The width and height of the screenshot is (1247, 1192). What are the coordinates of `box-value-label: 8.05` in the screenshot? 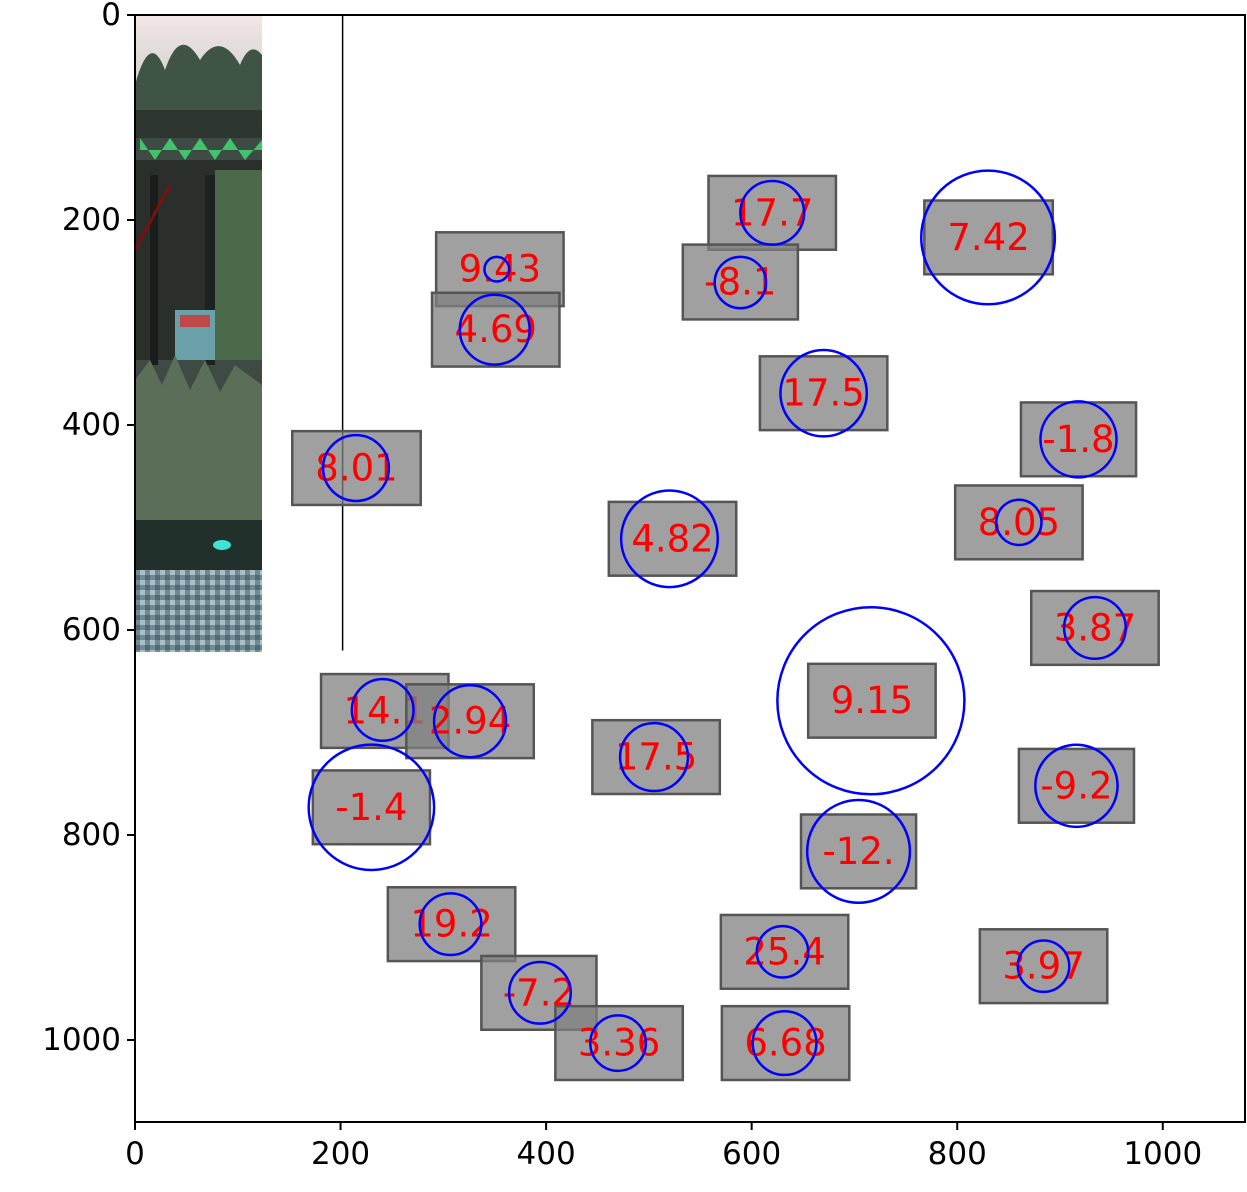 It's located at (1019, 522).